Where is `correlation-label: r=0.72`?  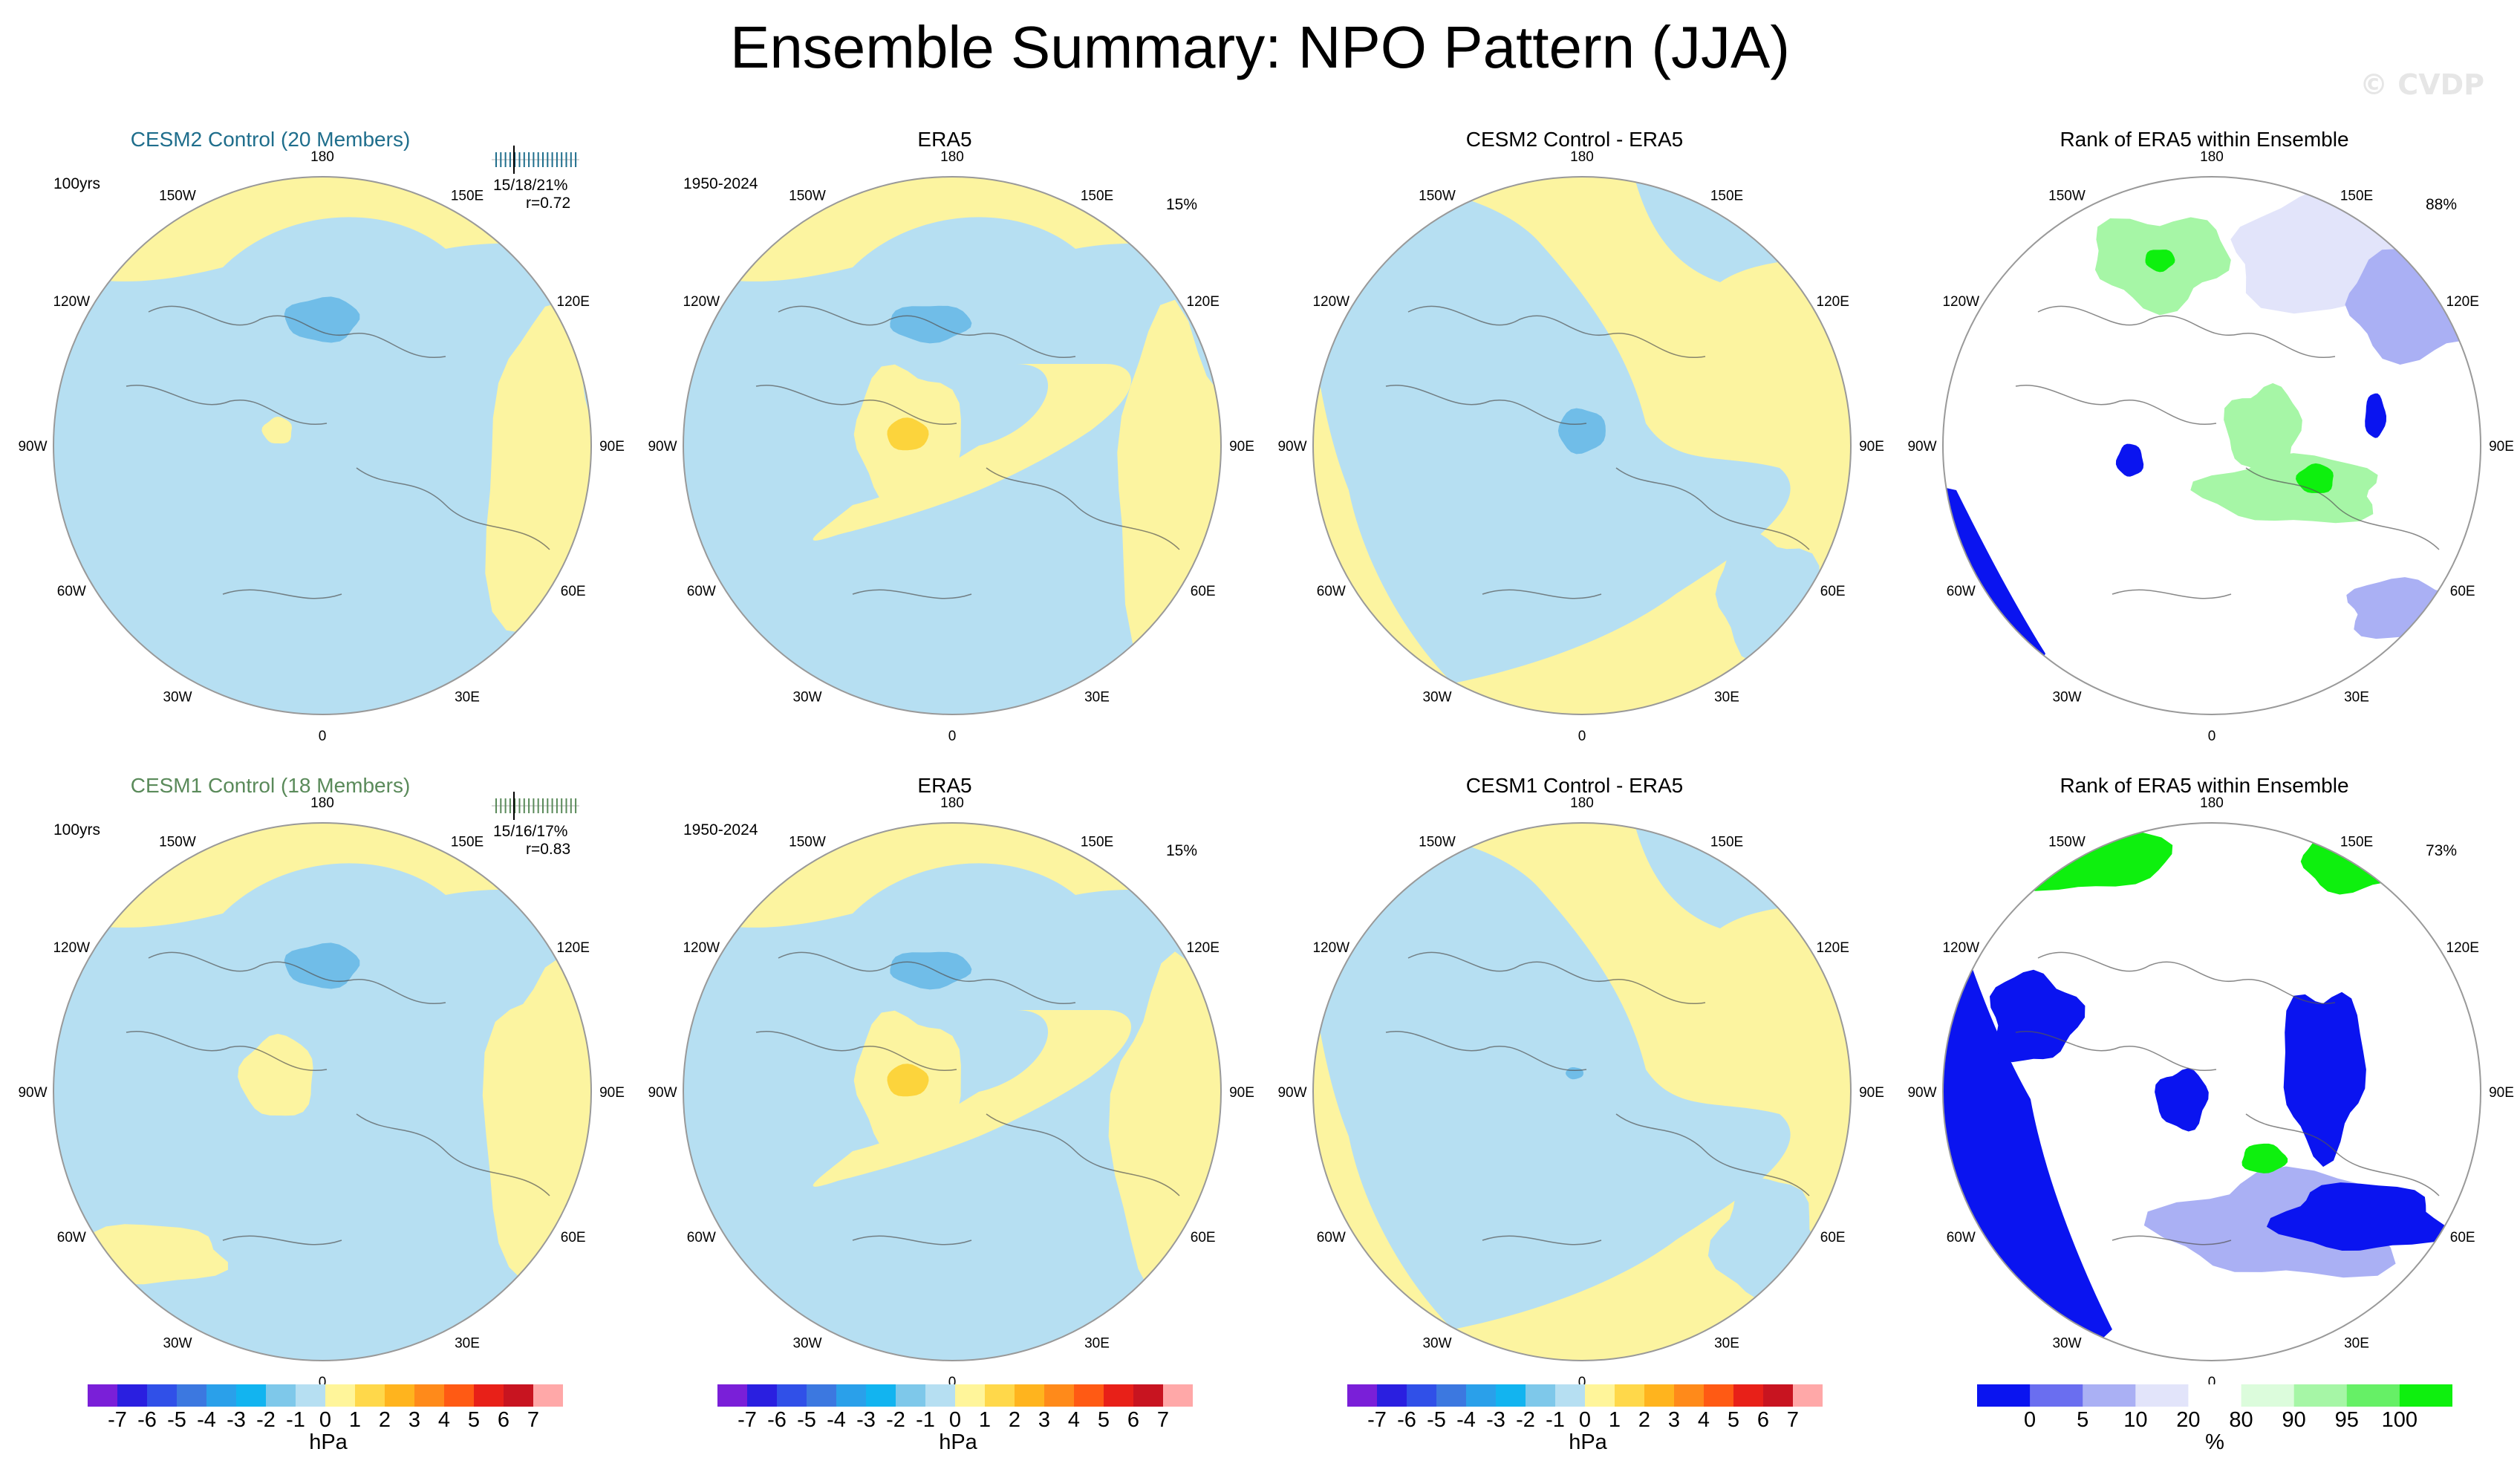
correlation-label: r=0.72 is located at coordinates (549, 204).